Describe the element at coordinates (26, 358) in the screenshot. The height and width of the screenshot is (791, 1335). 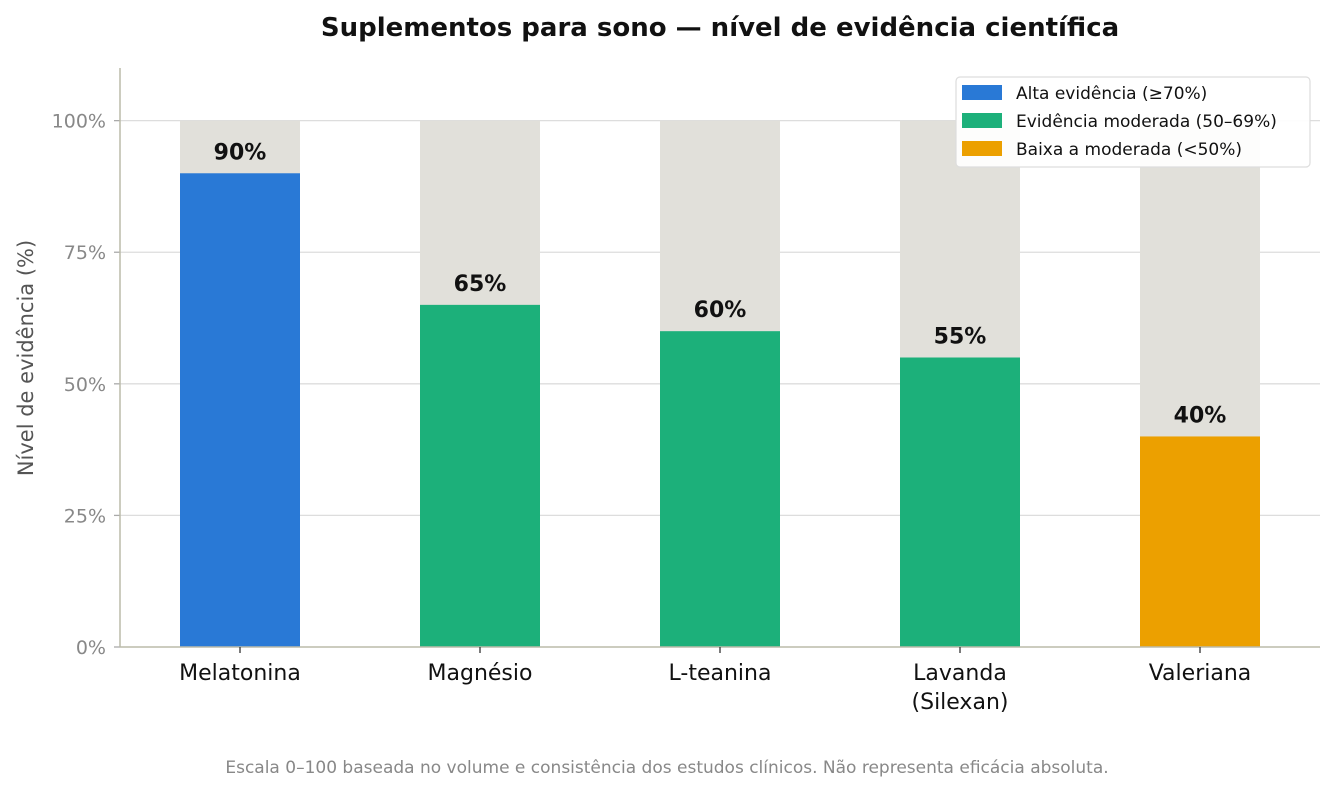
I see `y-axis-label: Nível de evidência (%)` at that location.